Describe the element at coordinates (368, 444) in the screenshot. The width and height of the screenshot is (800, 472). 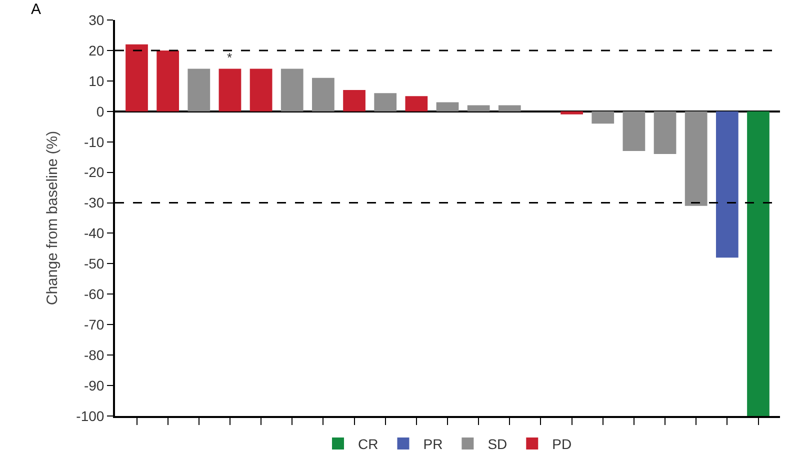
I see `legend-label: CR` at that location.